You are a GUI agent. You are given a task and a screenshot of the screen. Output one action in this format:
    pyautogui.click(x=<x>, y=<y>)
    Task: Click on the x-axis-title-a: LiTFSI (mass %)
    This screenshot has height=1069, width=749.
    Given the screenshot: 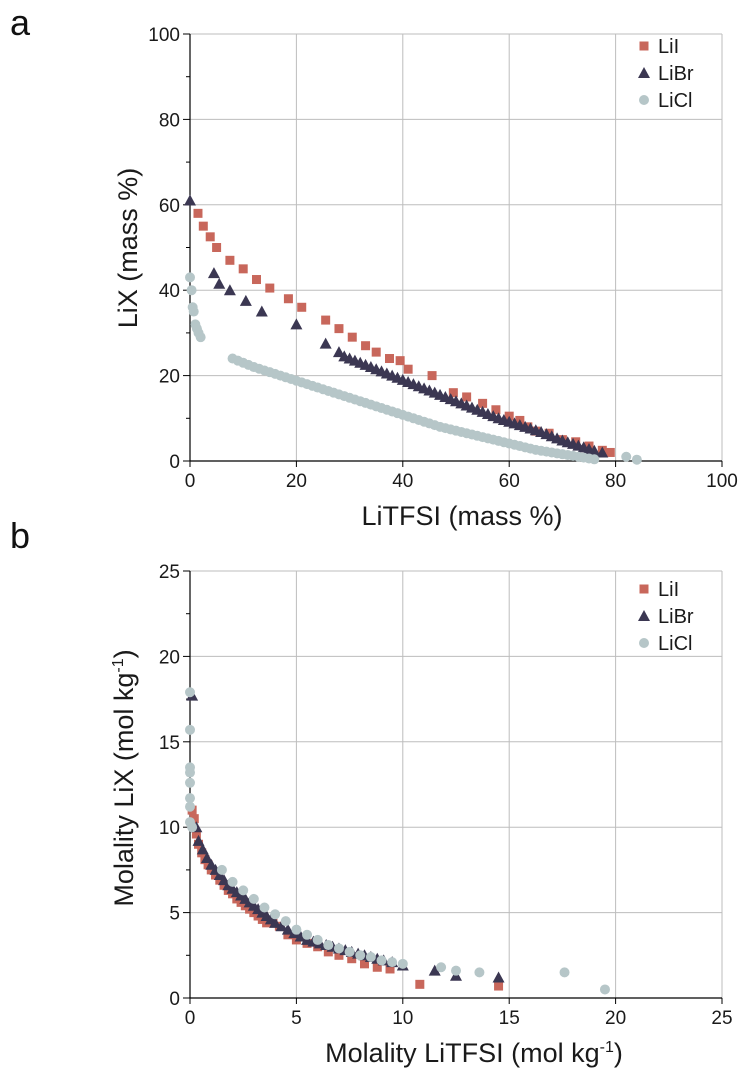 What is the action you would take?
    pyautogui.click(x=461, y=516)
    